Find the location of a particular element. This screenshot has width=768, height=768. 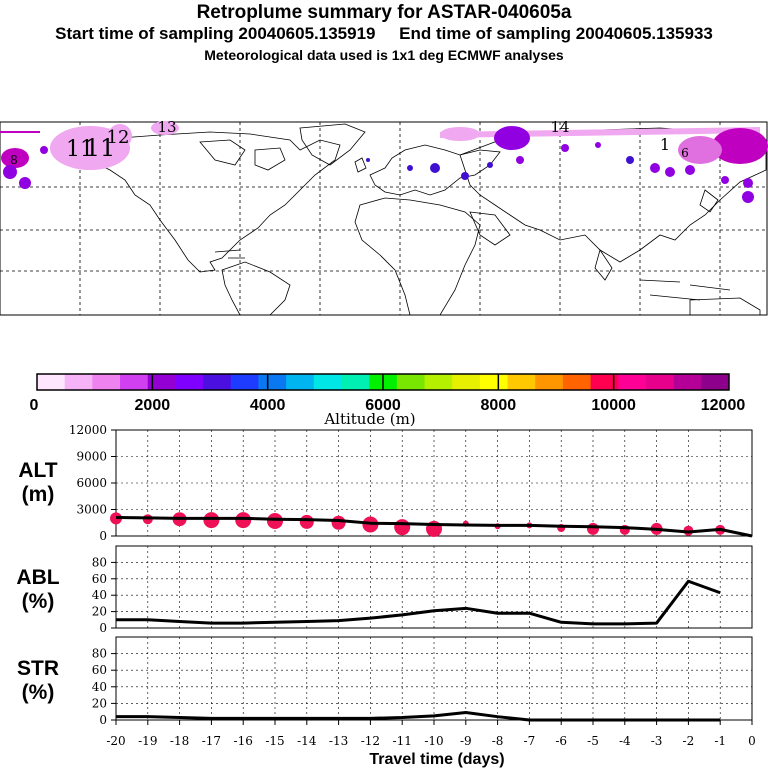

panel-abl: 80 60 40 20 0 ABL(%) is located at coordinates (384, 590).